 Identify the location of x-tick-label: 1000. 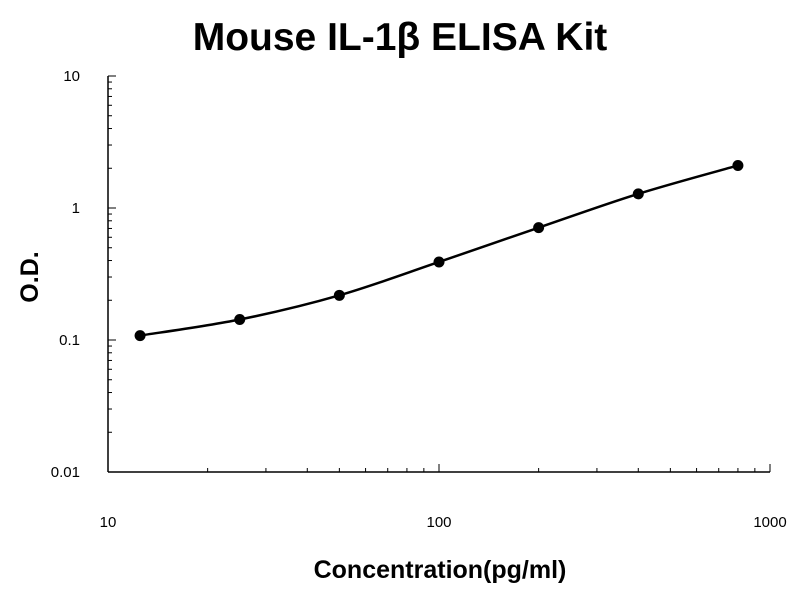
(769, 522).